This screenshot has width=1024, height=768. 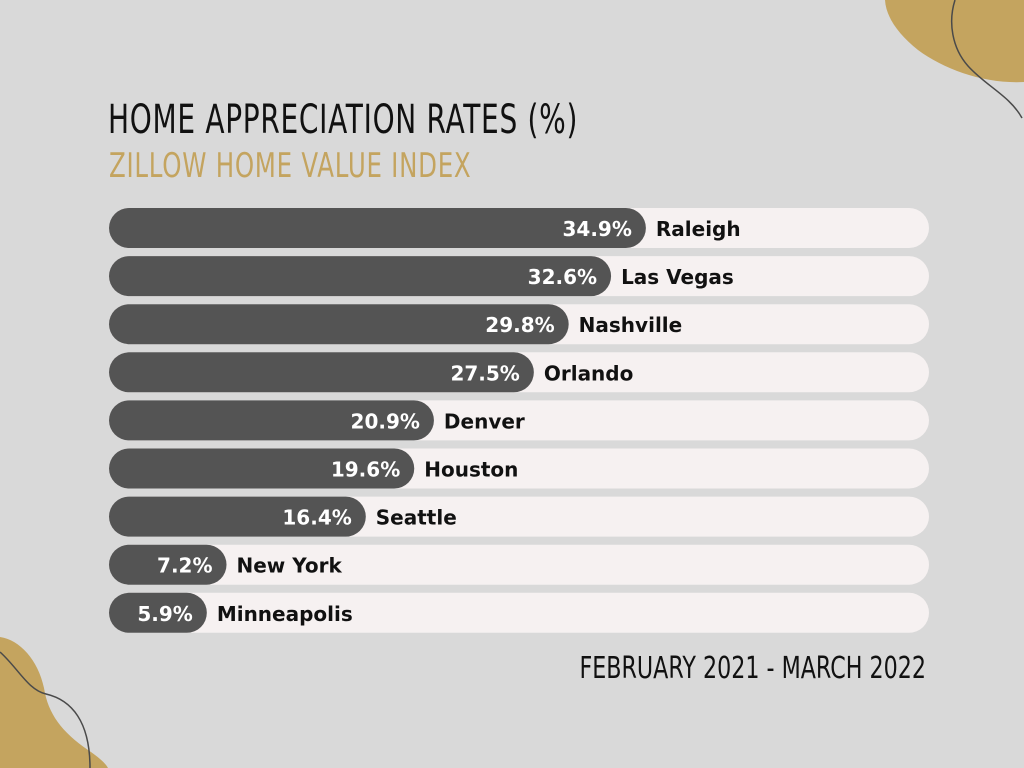 I want to click on bar-category-label: Denver, so click(x=484, y=421).